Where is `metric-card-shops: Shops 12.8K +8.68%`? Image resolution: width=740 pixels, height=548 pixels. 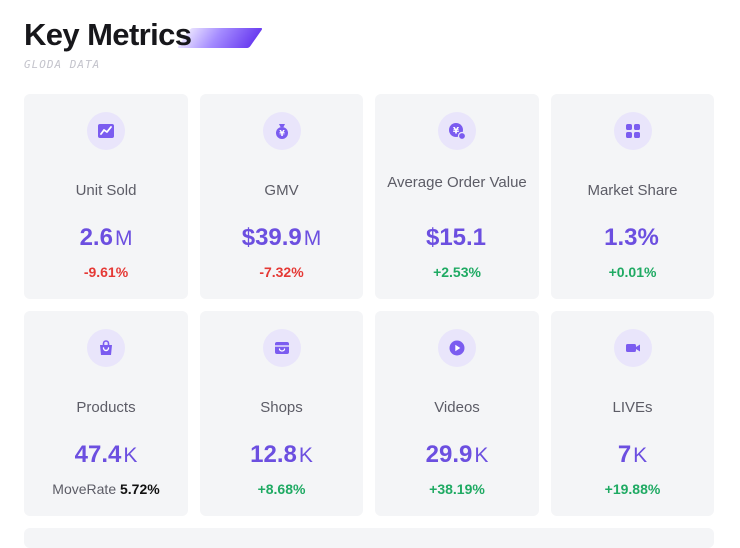
metric-card-shops: Shops 12.8K +8.68% is located at coordinates (281, 413).